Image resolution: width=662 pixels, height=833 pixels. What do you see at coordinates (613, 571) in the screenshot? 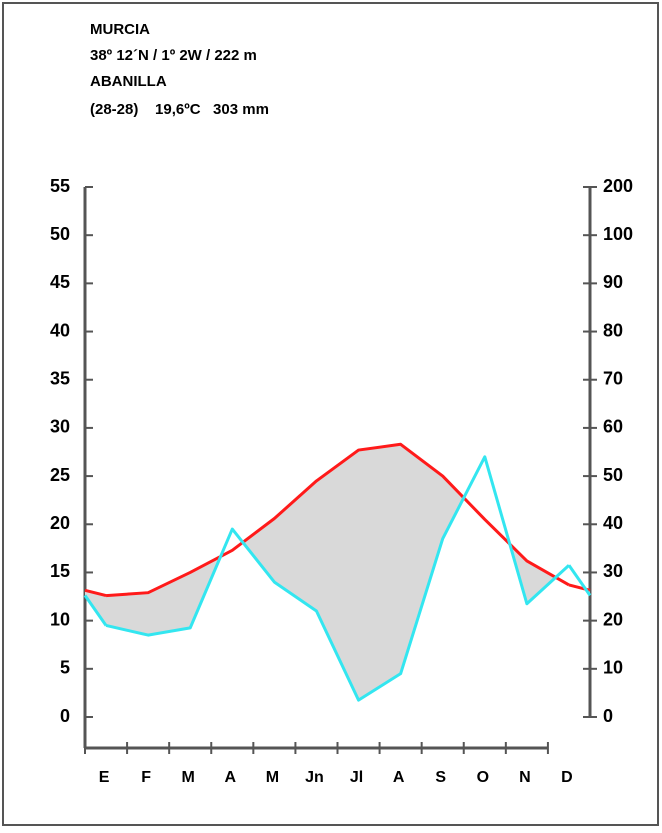
I see `y2-tick-label: 30` at bounding box center [613, 571].